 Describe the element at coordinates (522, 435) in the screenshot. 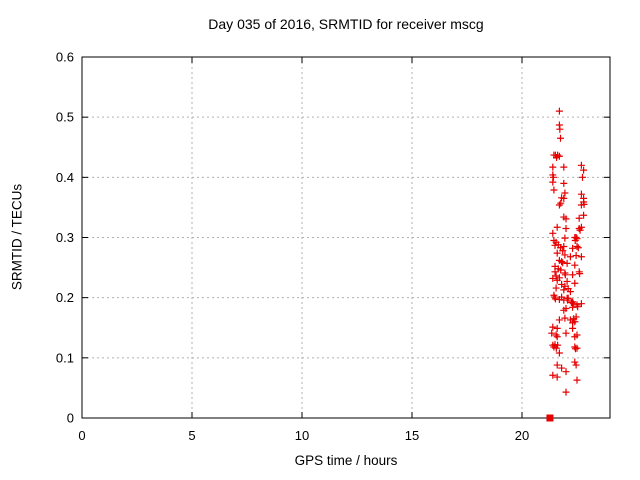

I see `x-tick-label: 20` at that location.